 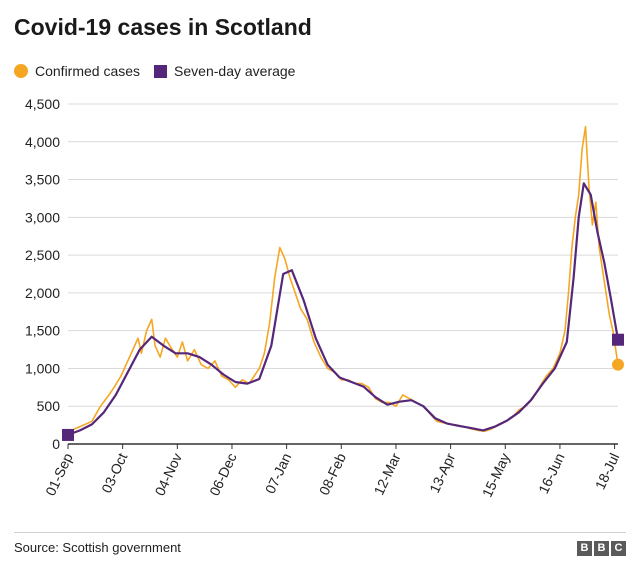 I want to click on y-tick-label: 1,500, so click(x=42, y=331).